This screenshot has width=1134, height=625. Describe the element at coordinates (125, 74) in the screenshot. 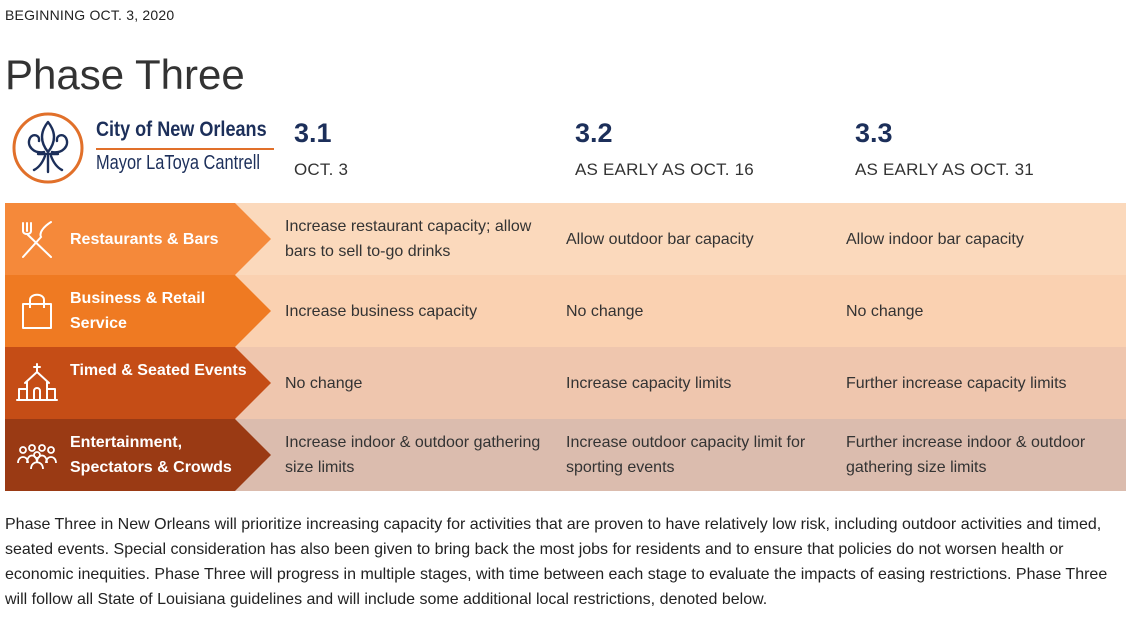

I see `page-title: Phase Three` at that location.